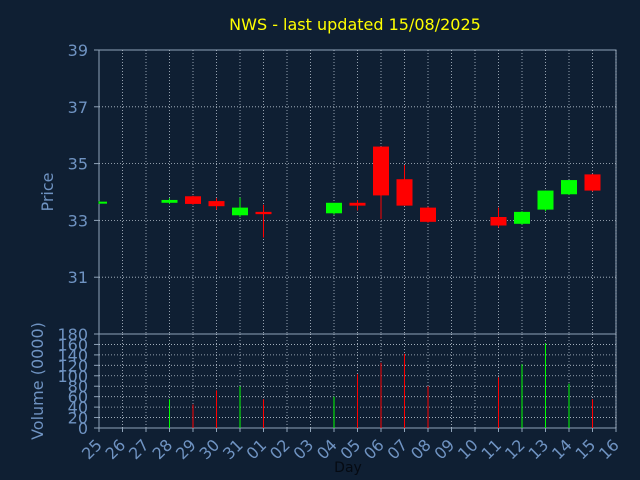 The height and width of the screenshot is (480, 640). Describe the element at coordinates (609, 449) in the screenshot. I see `x-tick-label: 16` at that location.